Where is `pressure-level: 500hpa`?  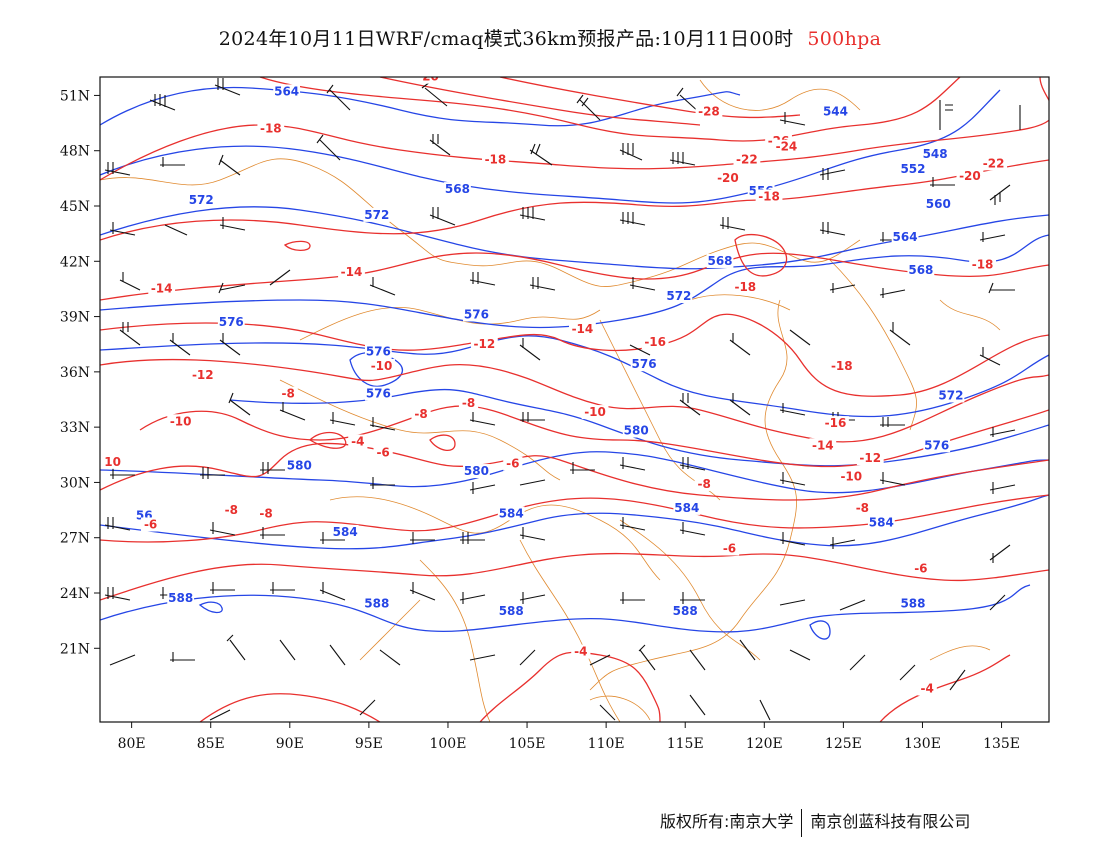
pressure-level: 500hpa is located at coordinates (844, 39).